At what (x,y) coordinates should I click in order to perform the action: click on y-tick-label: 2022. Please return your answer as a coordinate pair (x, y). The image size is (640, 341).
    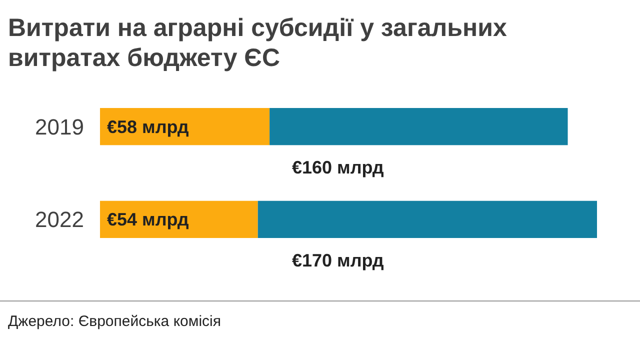
    Looking at the image, I should click on (59, 219).